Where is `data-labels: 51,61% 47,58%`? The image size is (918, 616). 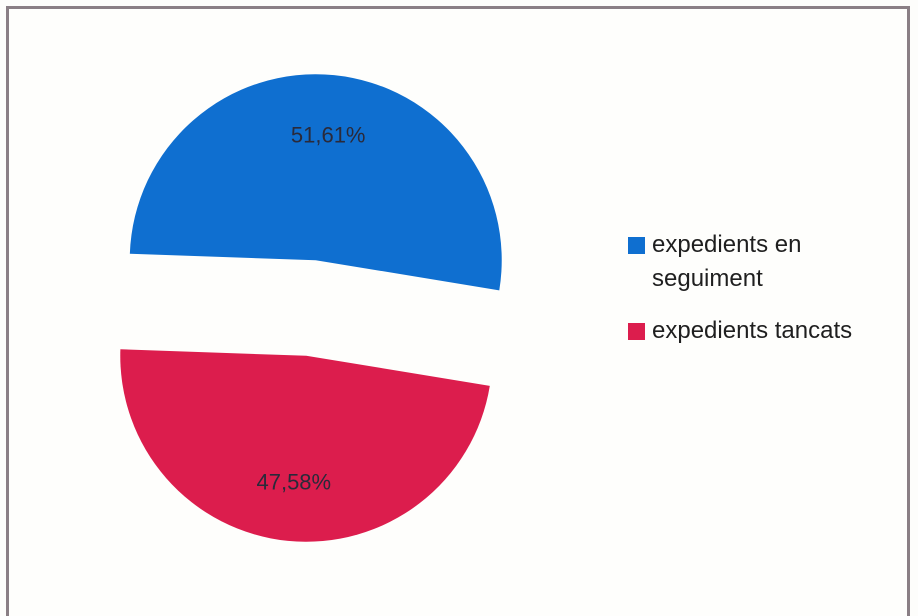 data-labels: 51,61% 47,58% is located at coordinates (310, 308).